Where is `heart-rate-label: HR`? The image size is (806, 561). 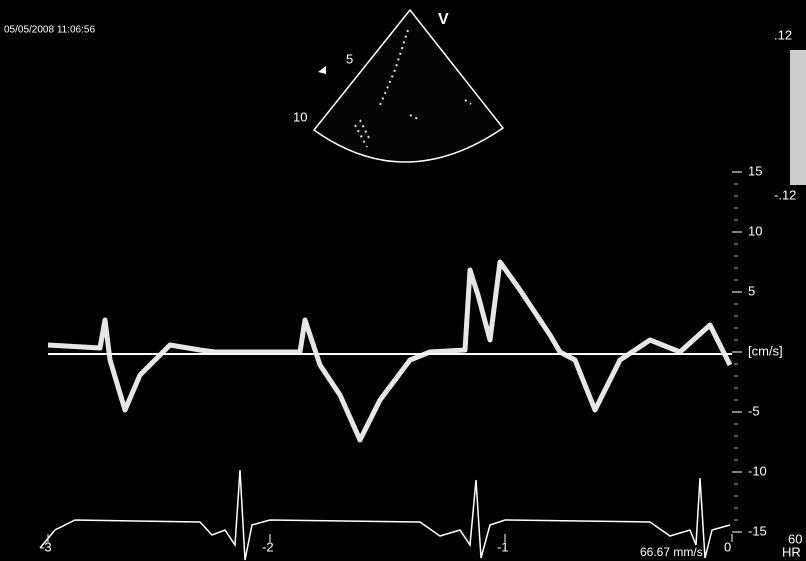
heart-rate-label: HR is located at coordinates (791, 551).